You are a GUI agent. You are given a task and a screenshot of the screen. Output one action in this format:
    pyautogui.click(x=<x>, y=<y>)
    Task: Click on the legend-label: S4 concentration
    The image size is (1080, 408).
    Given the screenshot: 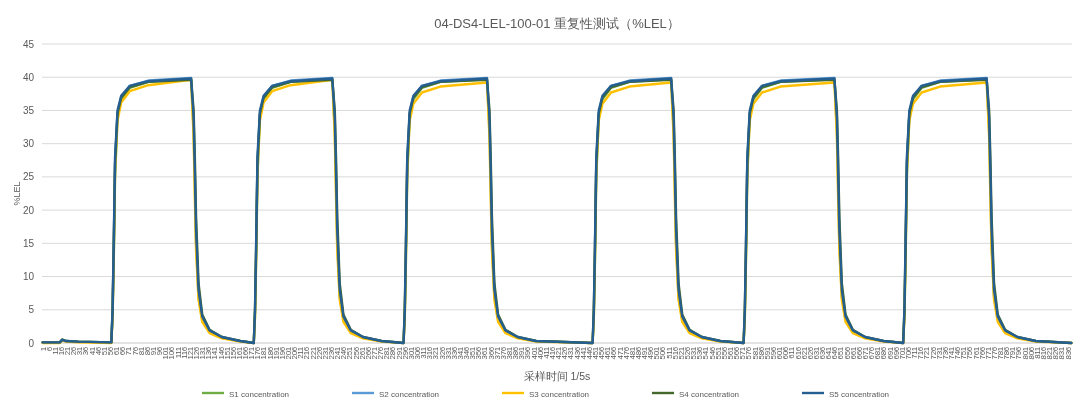 What is the action you would take?
    pyautogui.click(x=709, y=394)
    